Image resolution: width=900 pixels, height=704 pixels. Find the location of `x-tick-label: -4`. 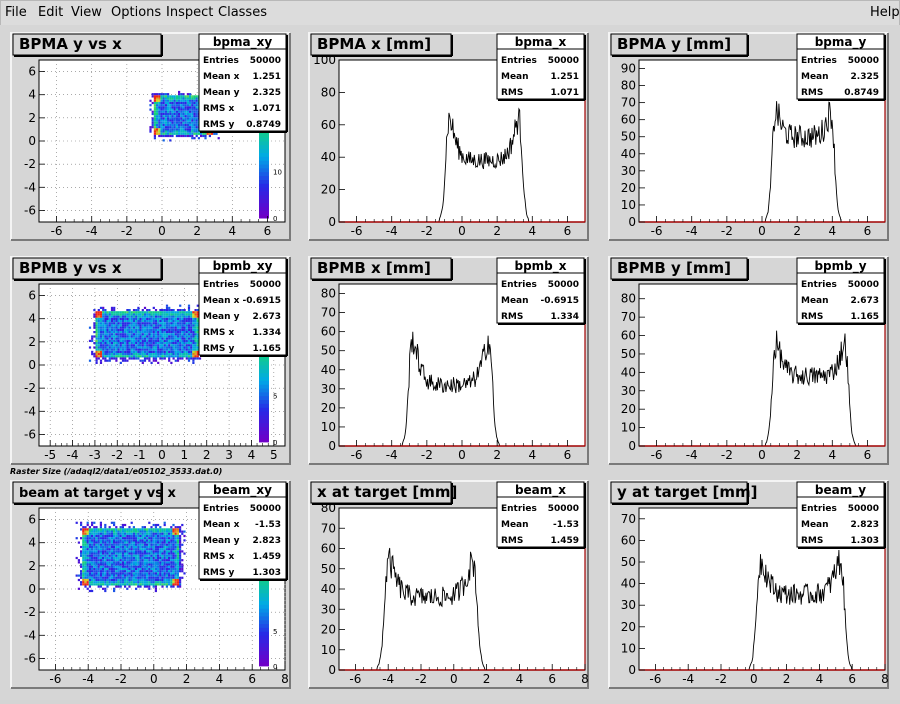

x-tick-label: -4 is located at coordinates (692, 455).